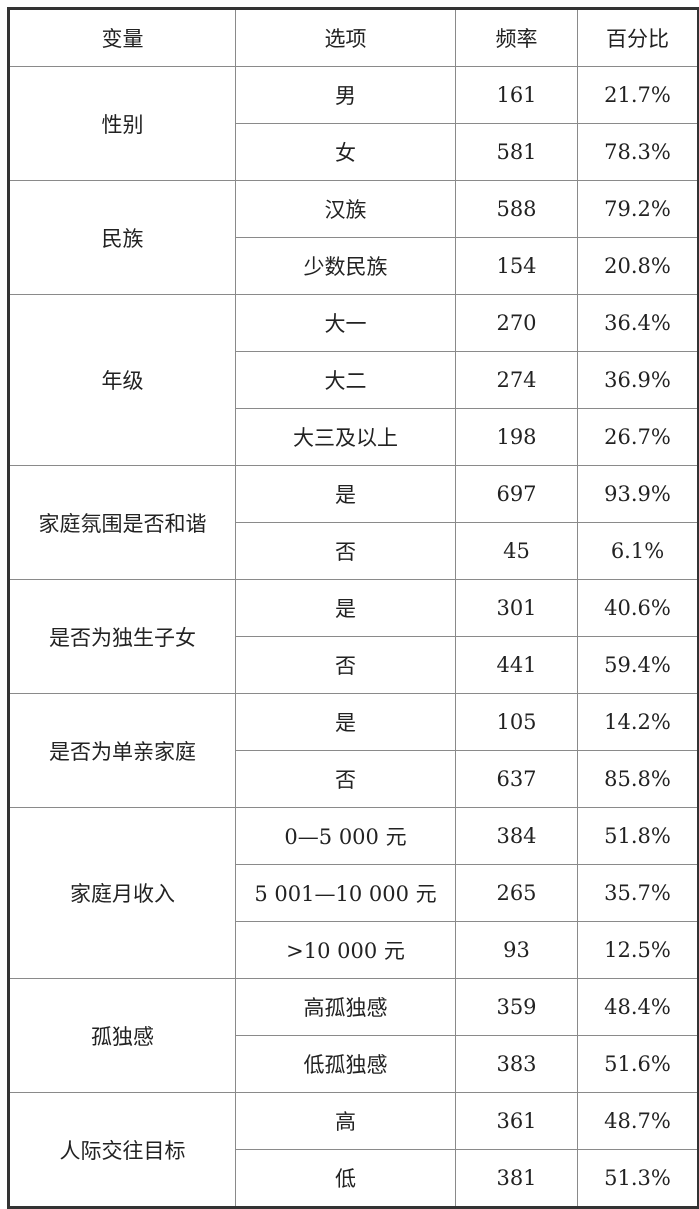 This screenshot has width=699, height=1209. I want to click on frequency-cell: 274, so click(516, 380).